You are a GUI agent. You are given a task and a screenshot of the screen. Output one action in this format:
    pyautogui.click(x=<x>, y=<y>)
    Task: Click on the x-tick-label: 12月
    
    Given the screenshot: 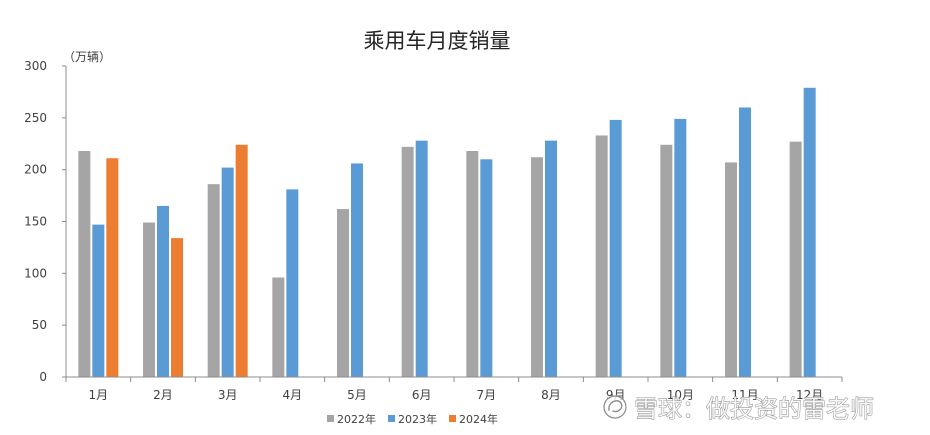 What is the action you would take?
    pyautogui.click(x=809, y=395)
    